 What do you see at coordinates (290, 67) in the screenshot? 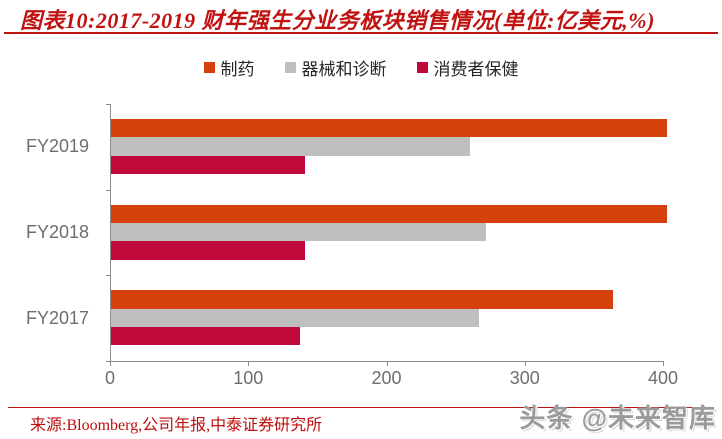
I see `legend-swatch-devices-diagnostics` at bounding box center [290, 67].